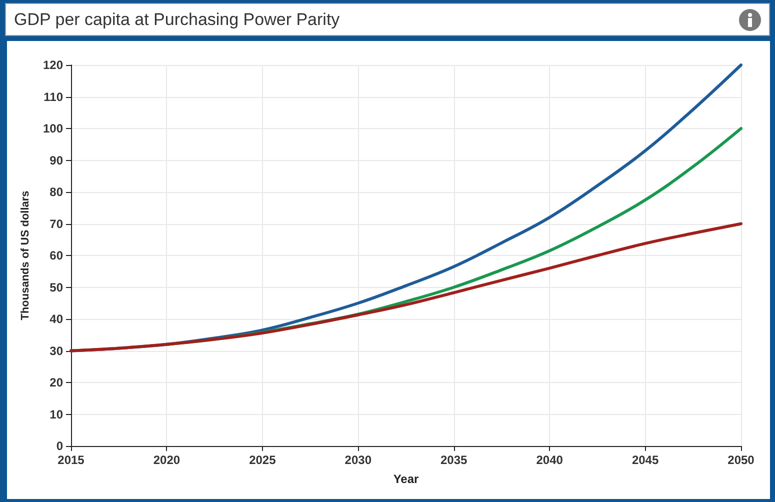 The height and width of the screenshot is (502, 775). Describe the element at coordinates (166, 460) in the screenshot. I see `x-tick-label: 2020` at that location.